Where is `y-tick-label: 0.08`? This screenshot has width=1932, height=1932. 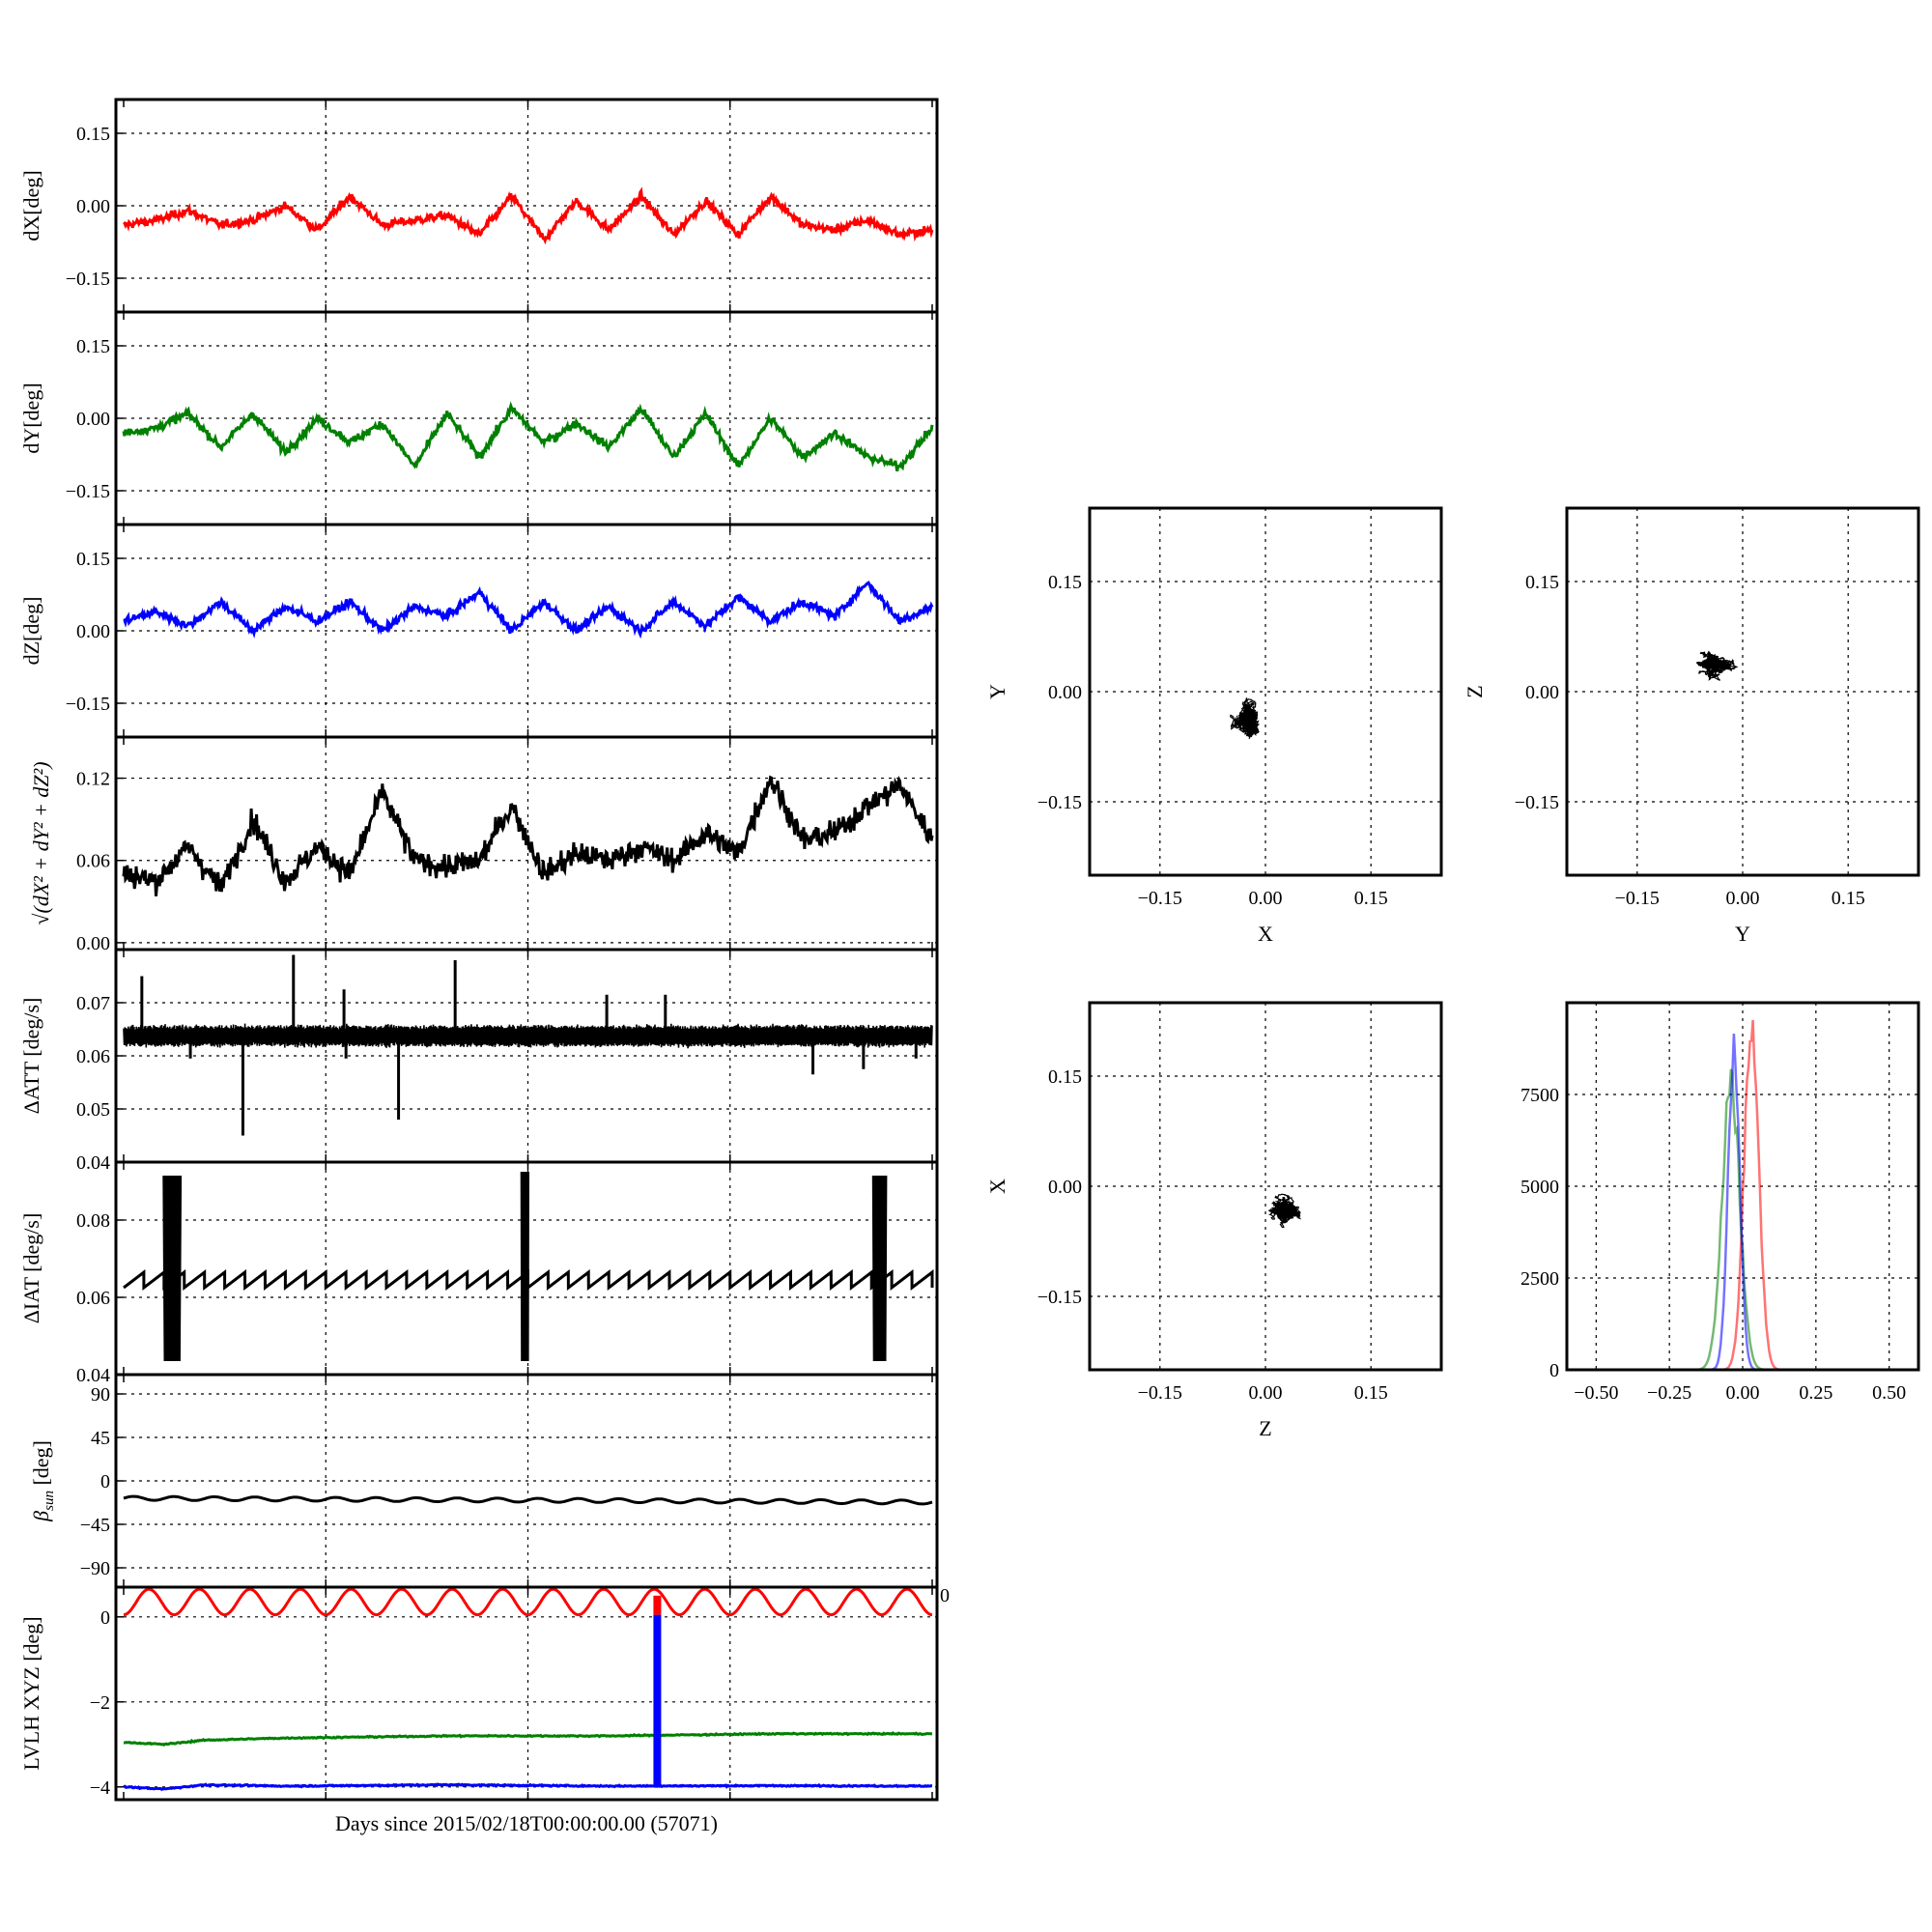 y-tick-label: 0.08 is located at coordinates (93, 1221).